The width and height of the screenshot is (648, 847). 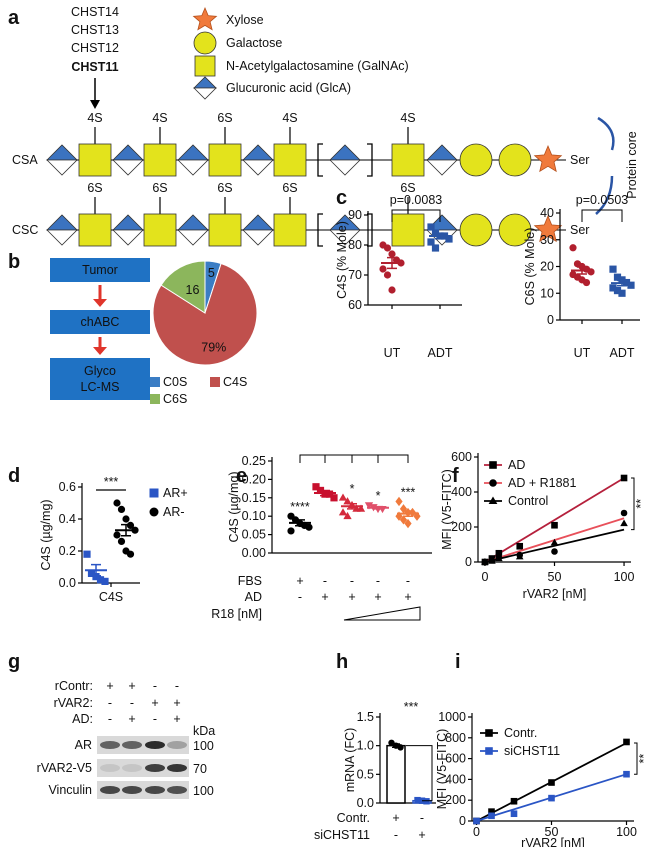 I want to click on panel-label: g, so click(x=14, y=662).